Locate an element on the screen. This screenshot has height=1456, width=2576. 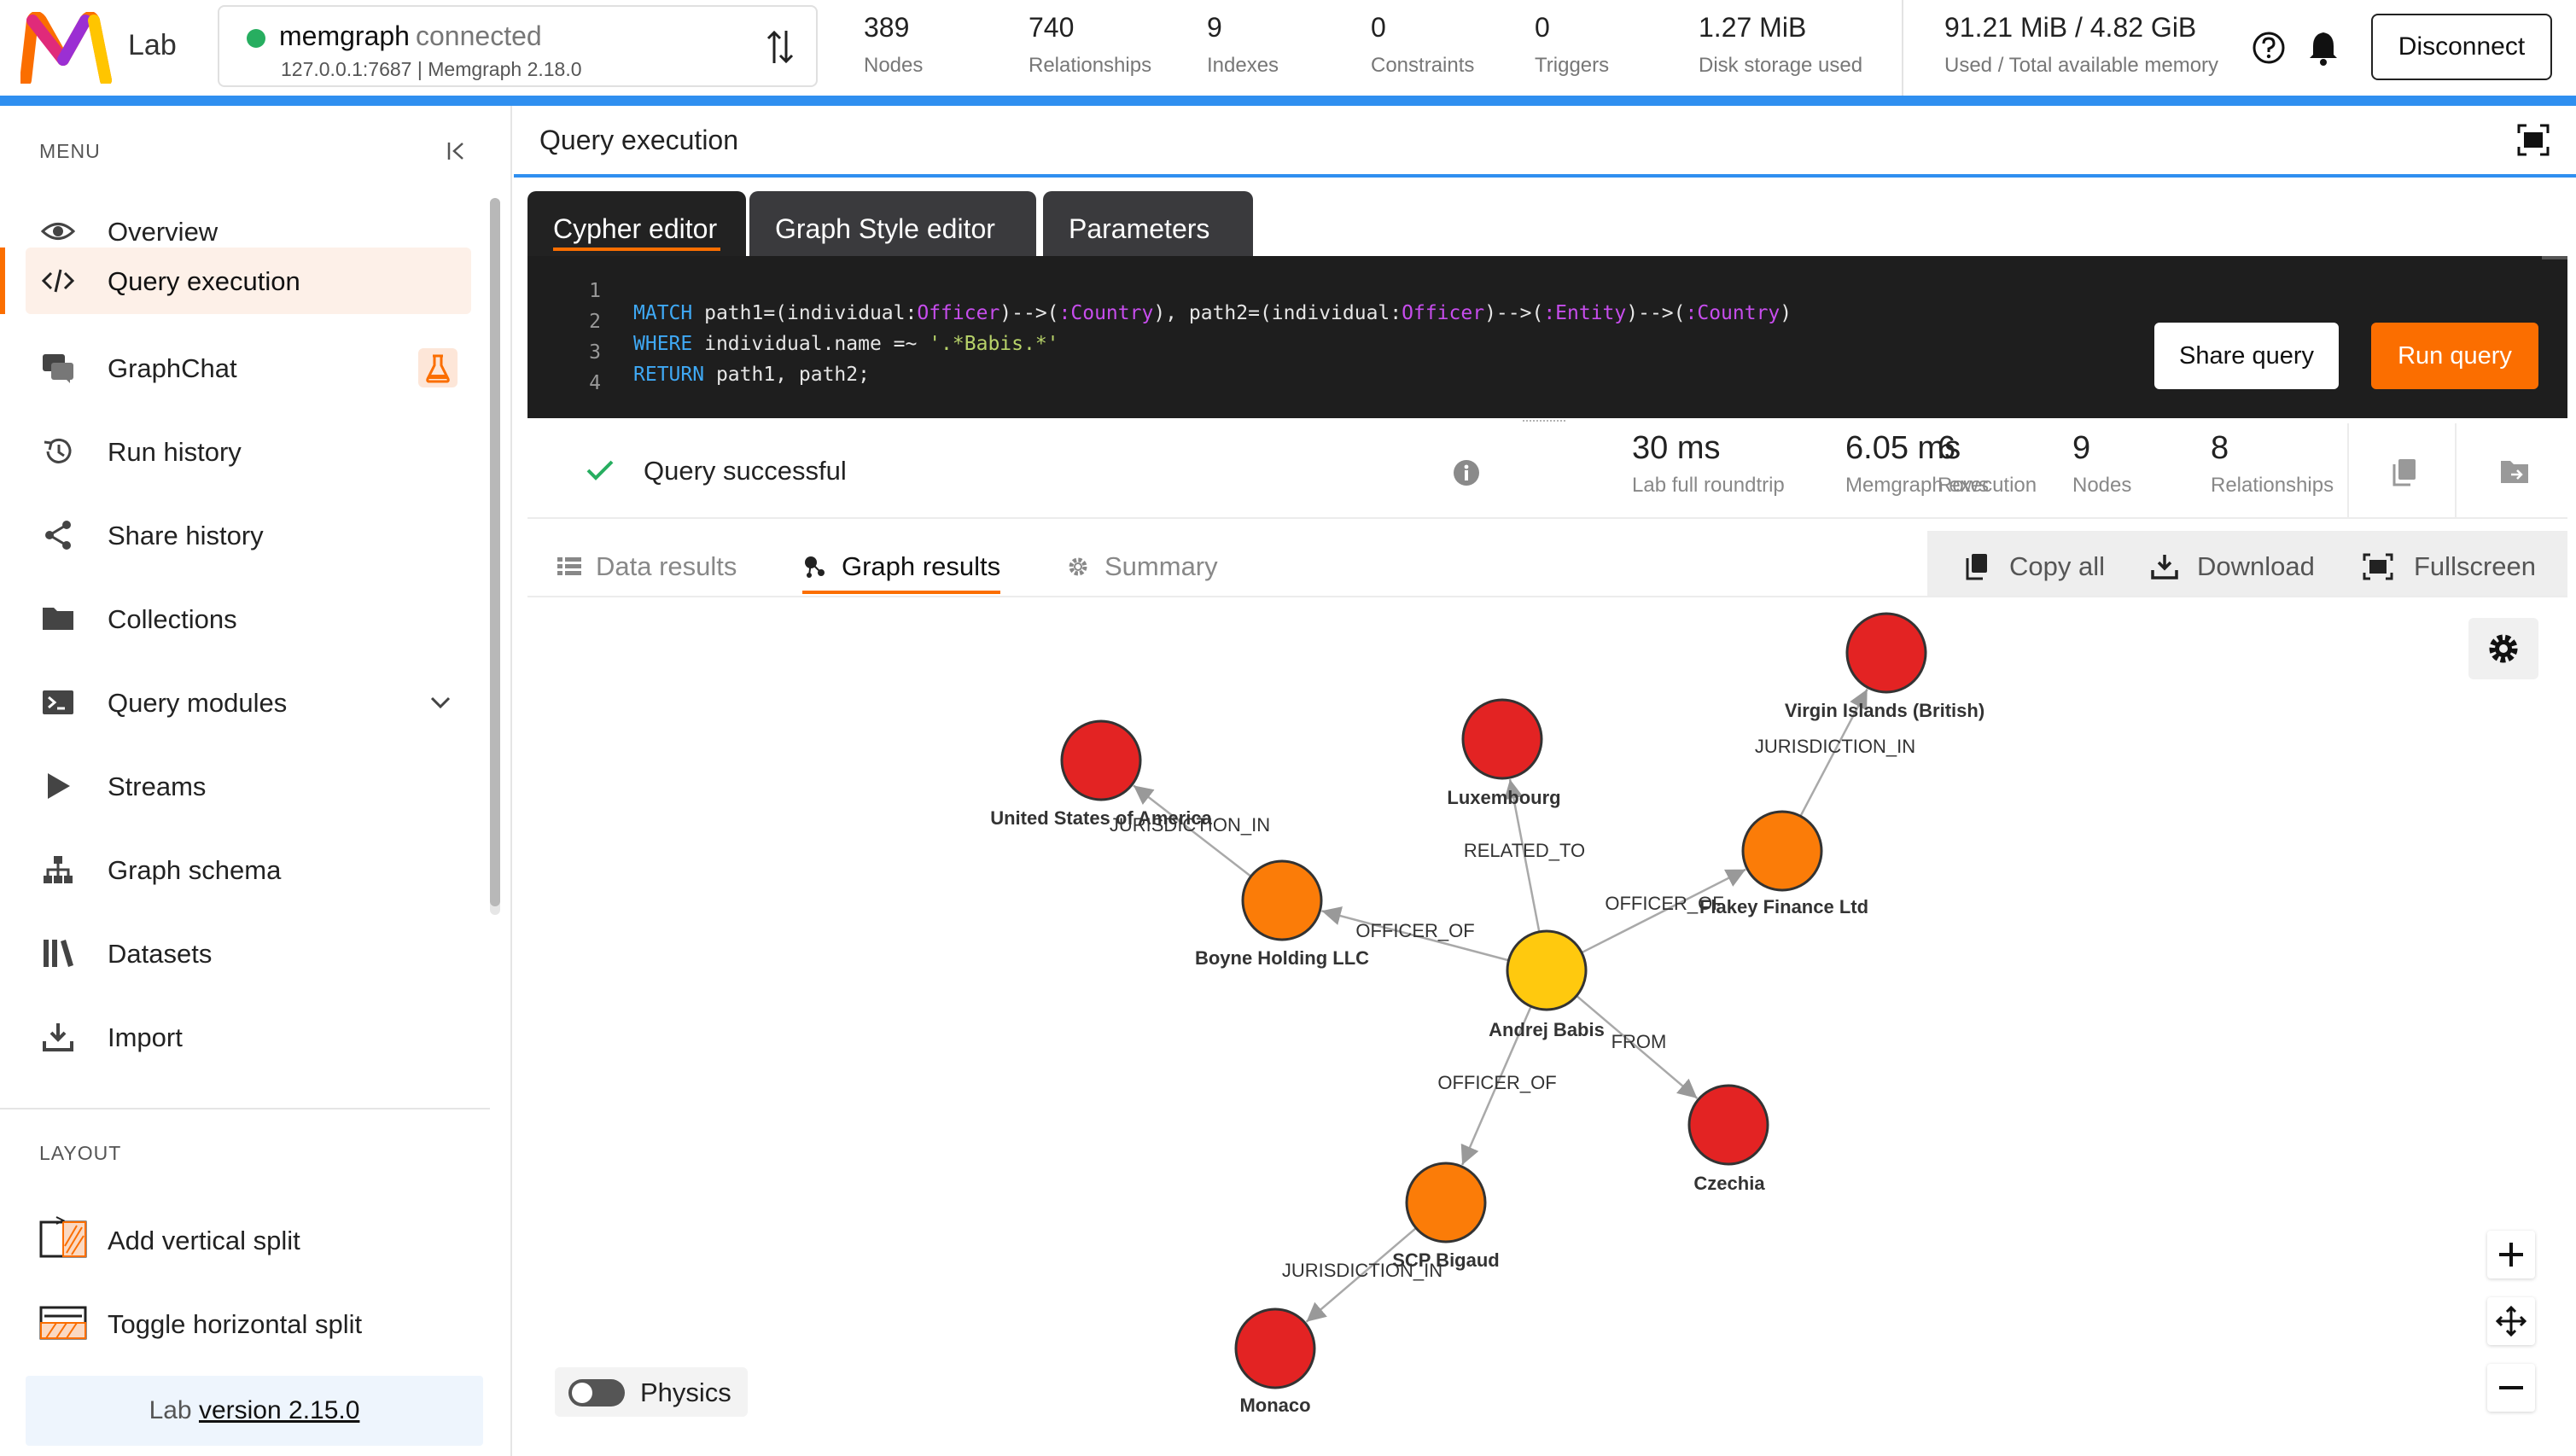
tab-cypher-editor: Cypher editor is located at coordinates (636, 225).